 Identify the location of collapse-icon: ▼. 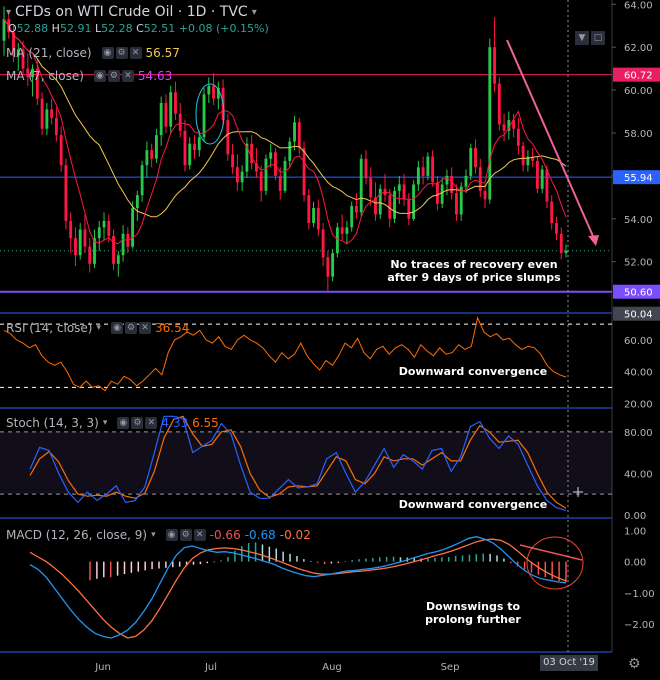
(582, 38).